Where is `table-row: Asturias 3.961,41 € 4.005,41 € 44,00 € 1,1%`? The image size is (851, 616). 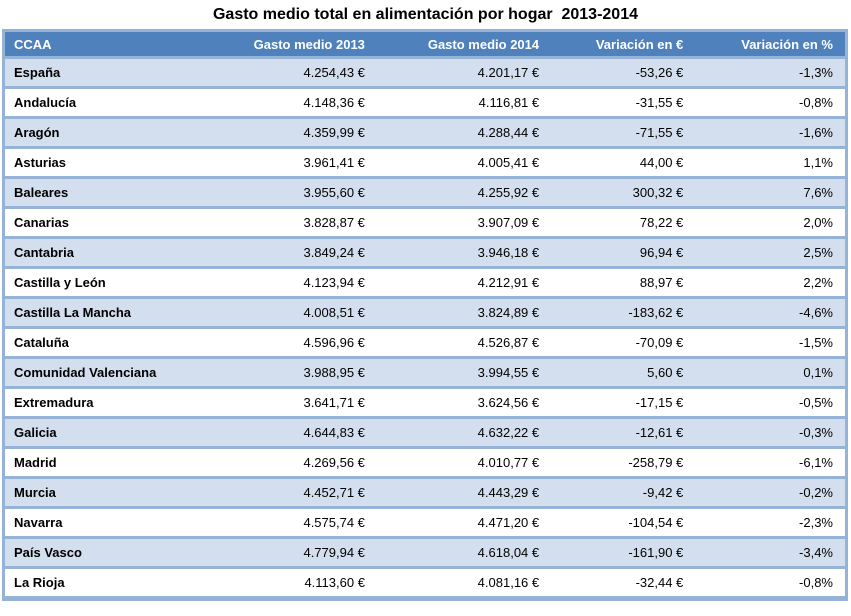
table-row: Asturias 3.961,41 € 4.005,41 € 44,00 € 1,1% is located at coordinates (425, 162).